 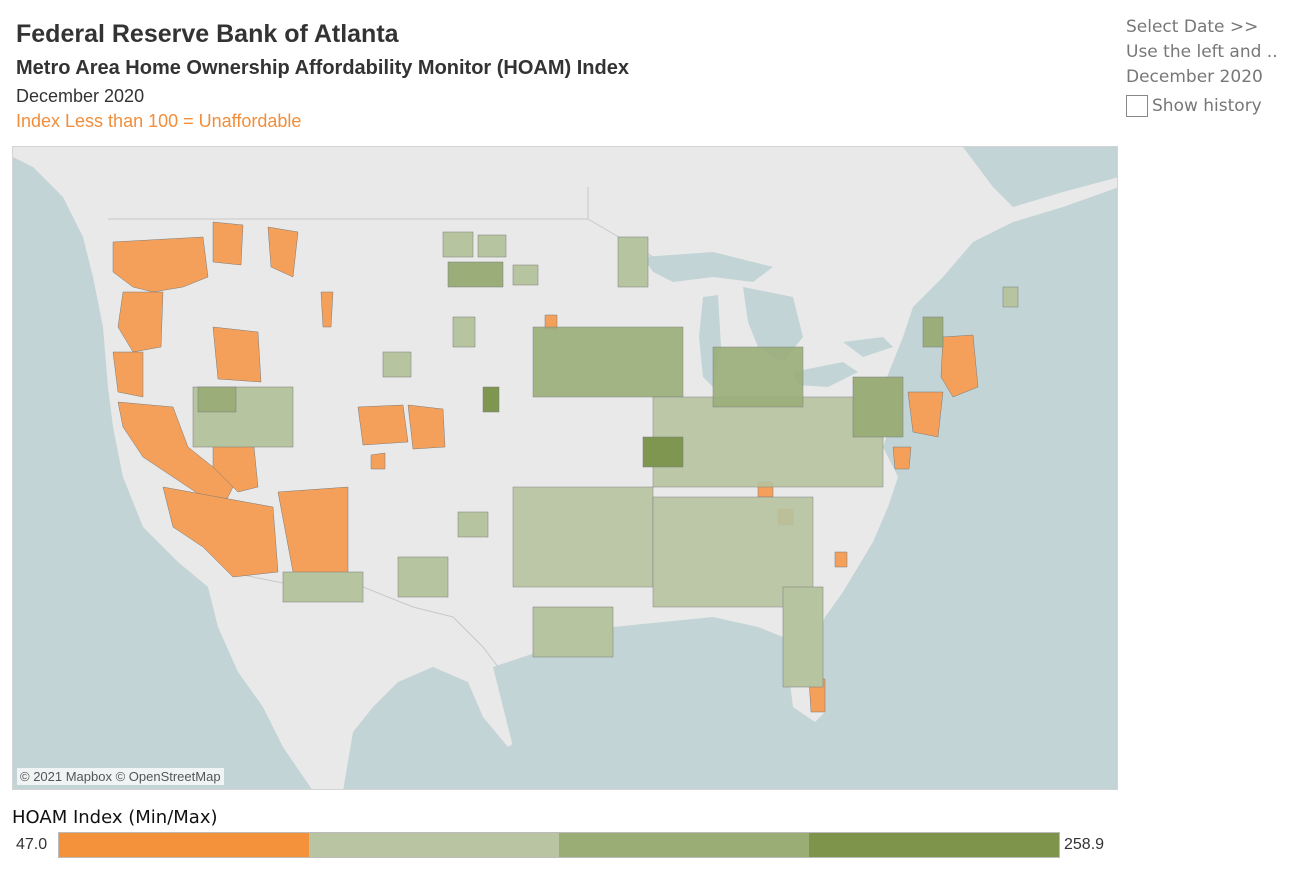 I want to click on show-history-checkbox, so click(x=1137, y=105).